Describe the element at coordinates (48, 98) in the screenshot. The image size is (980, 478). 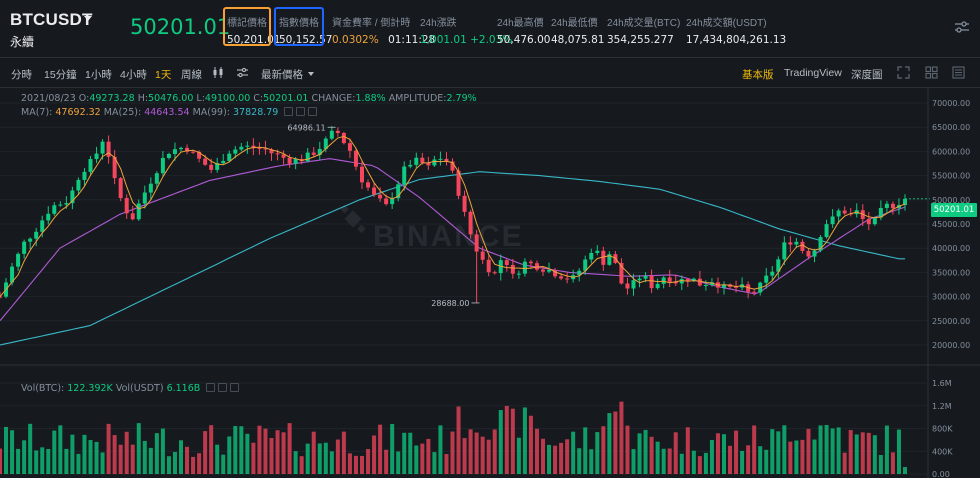
I see `ohlc-date: 2021/08/23` at that location.